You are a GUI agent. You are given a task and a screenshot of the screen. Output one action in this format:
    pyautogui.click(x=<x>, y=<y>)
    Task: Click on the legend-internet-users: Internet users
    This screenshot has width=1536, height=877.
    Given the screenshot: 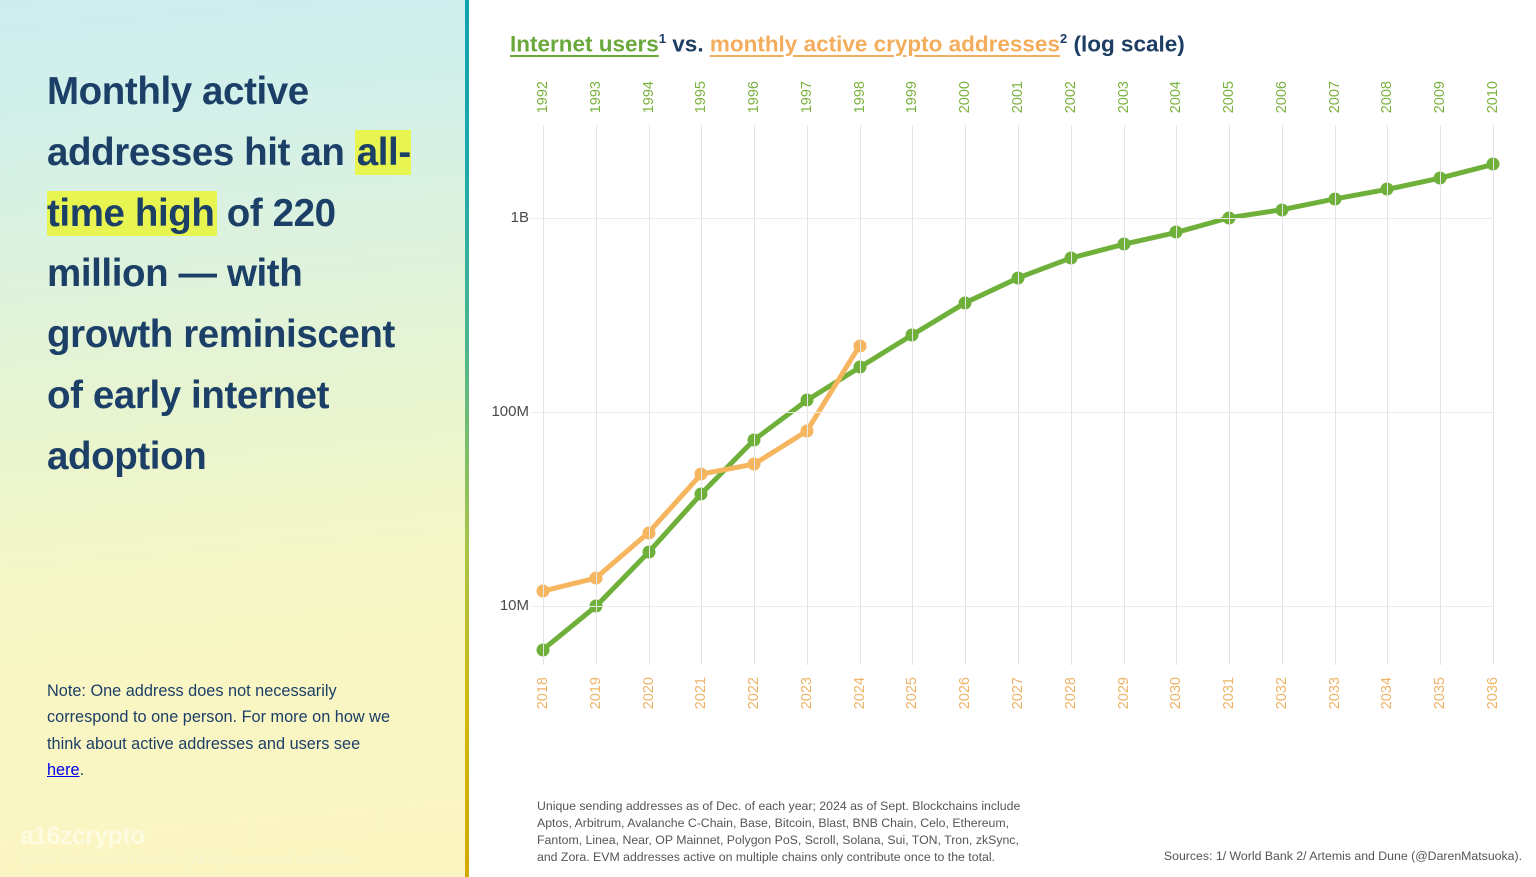 What is the action you would take?
    pyautogui.click(x=584, y=44)
    